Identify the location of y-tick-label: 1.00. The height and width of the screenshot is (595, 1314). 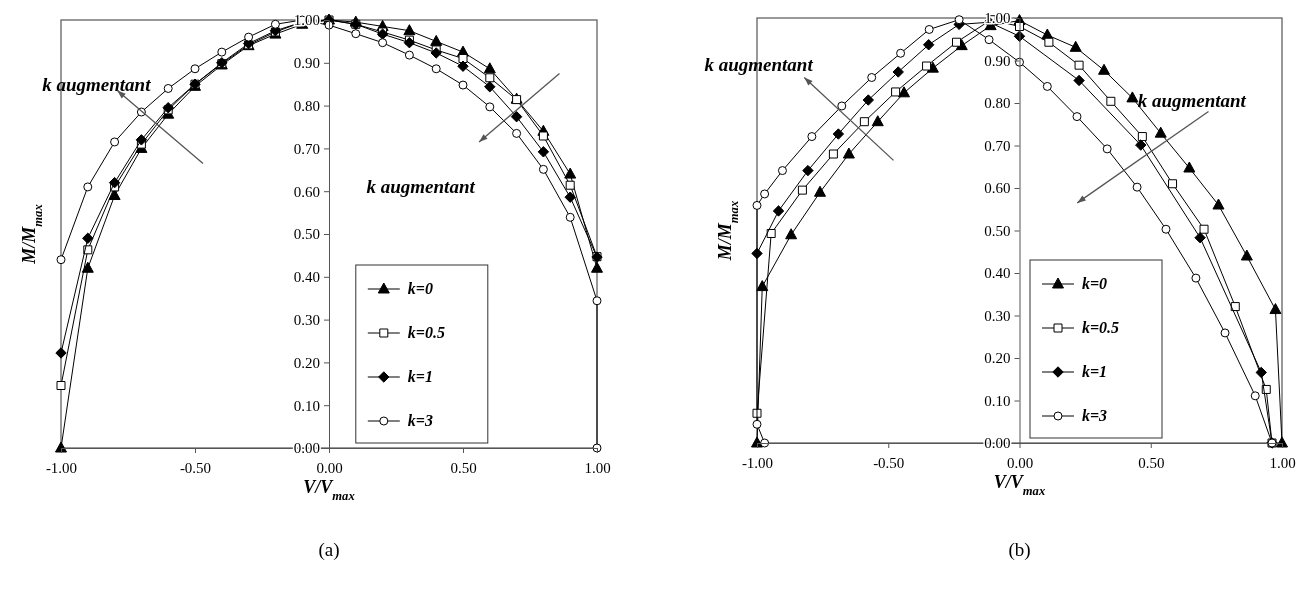
(997, 18).